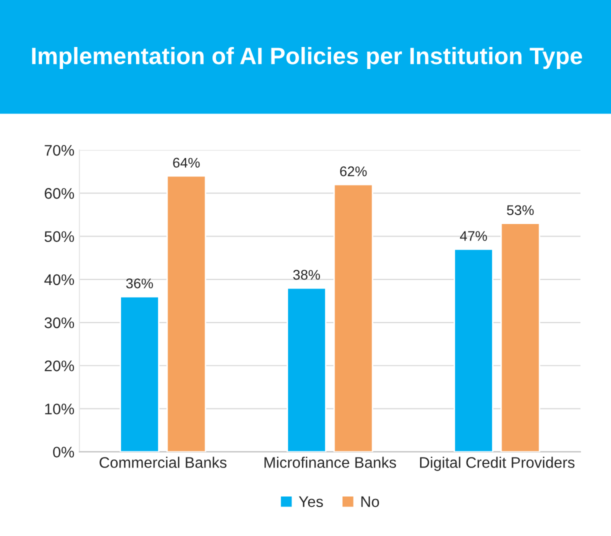 This screenshot has width=611, height=536. I want to click on y-tick-label: 50%, so click(59, 236).